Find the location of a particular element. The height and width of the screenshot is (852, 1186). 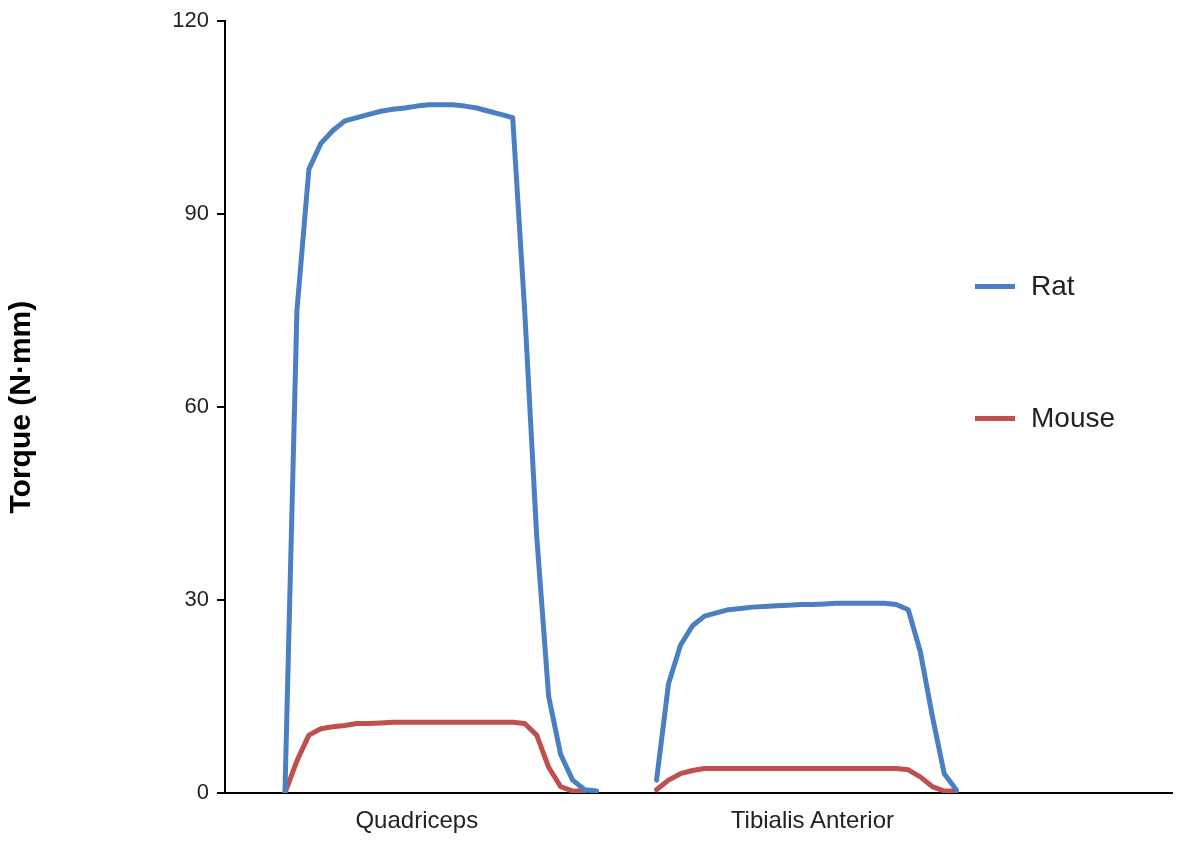

y-tick-label: 60 is located at coordinates (196, 406).